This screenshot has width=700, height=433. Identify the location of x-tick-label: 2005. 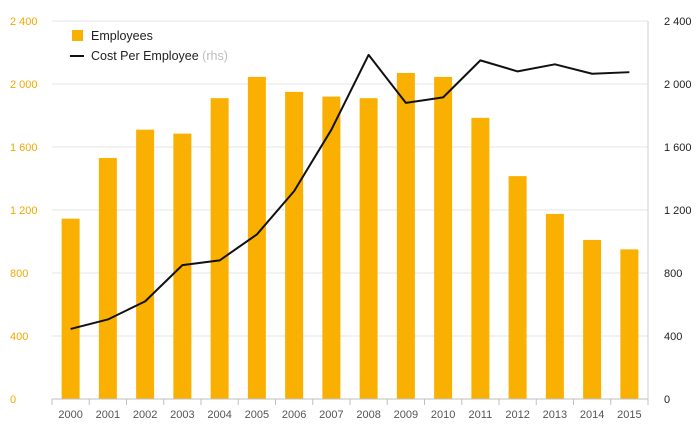
(257, 415).